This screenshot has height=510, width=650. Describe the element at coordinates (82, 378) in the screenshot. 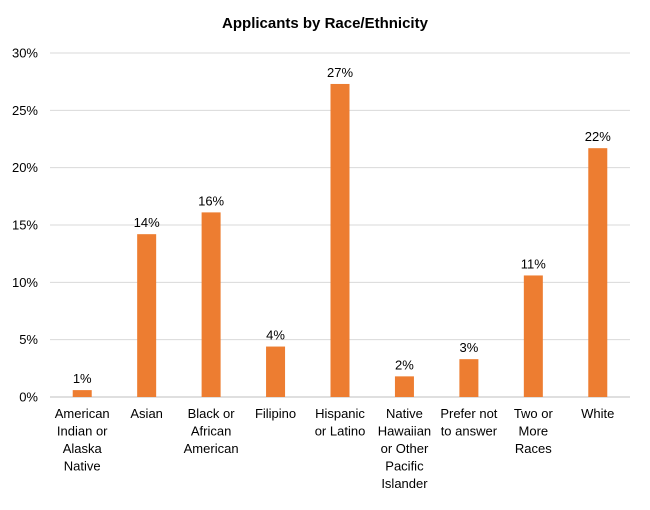

I see `data-label: 1%` at that location.